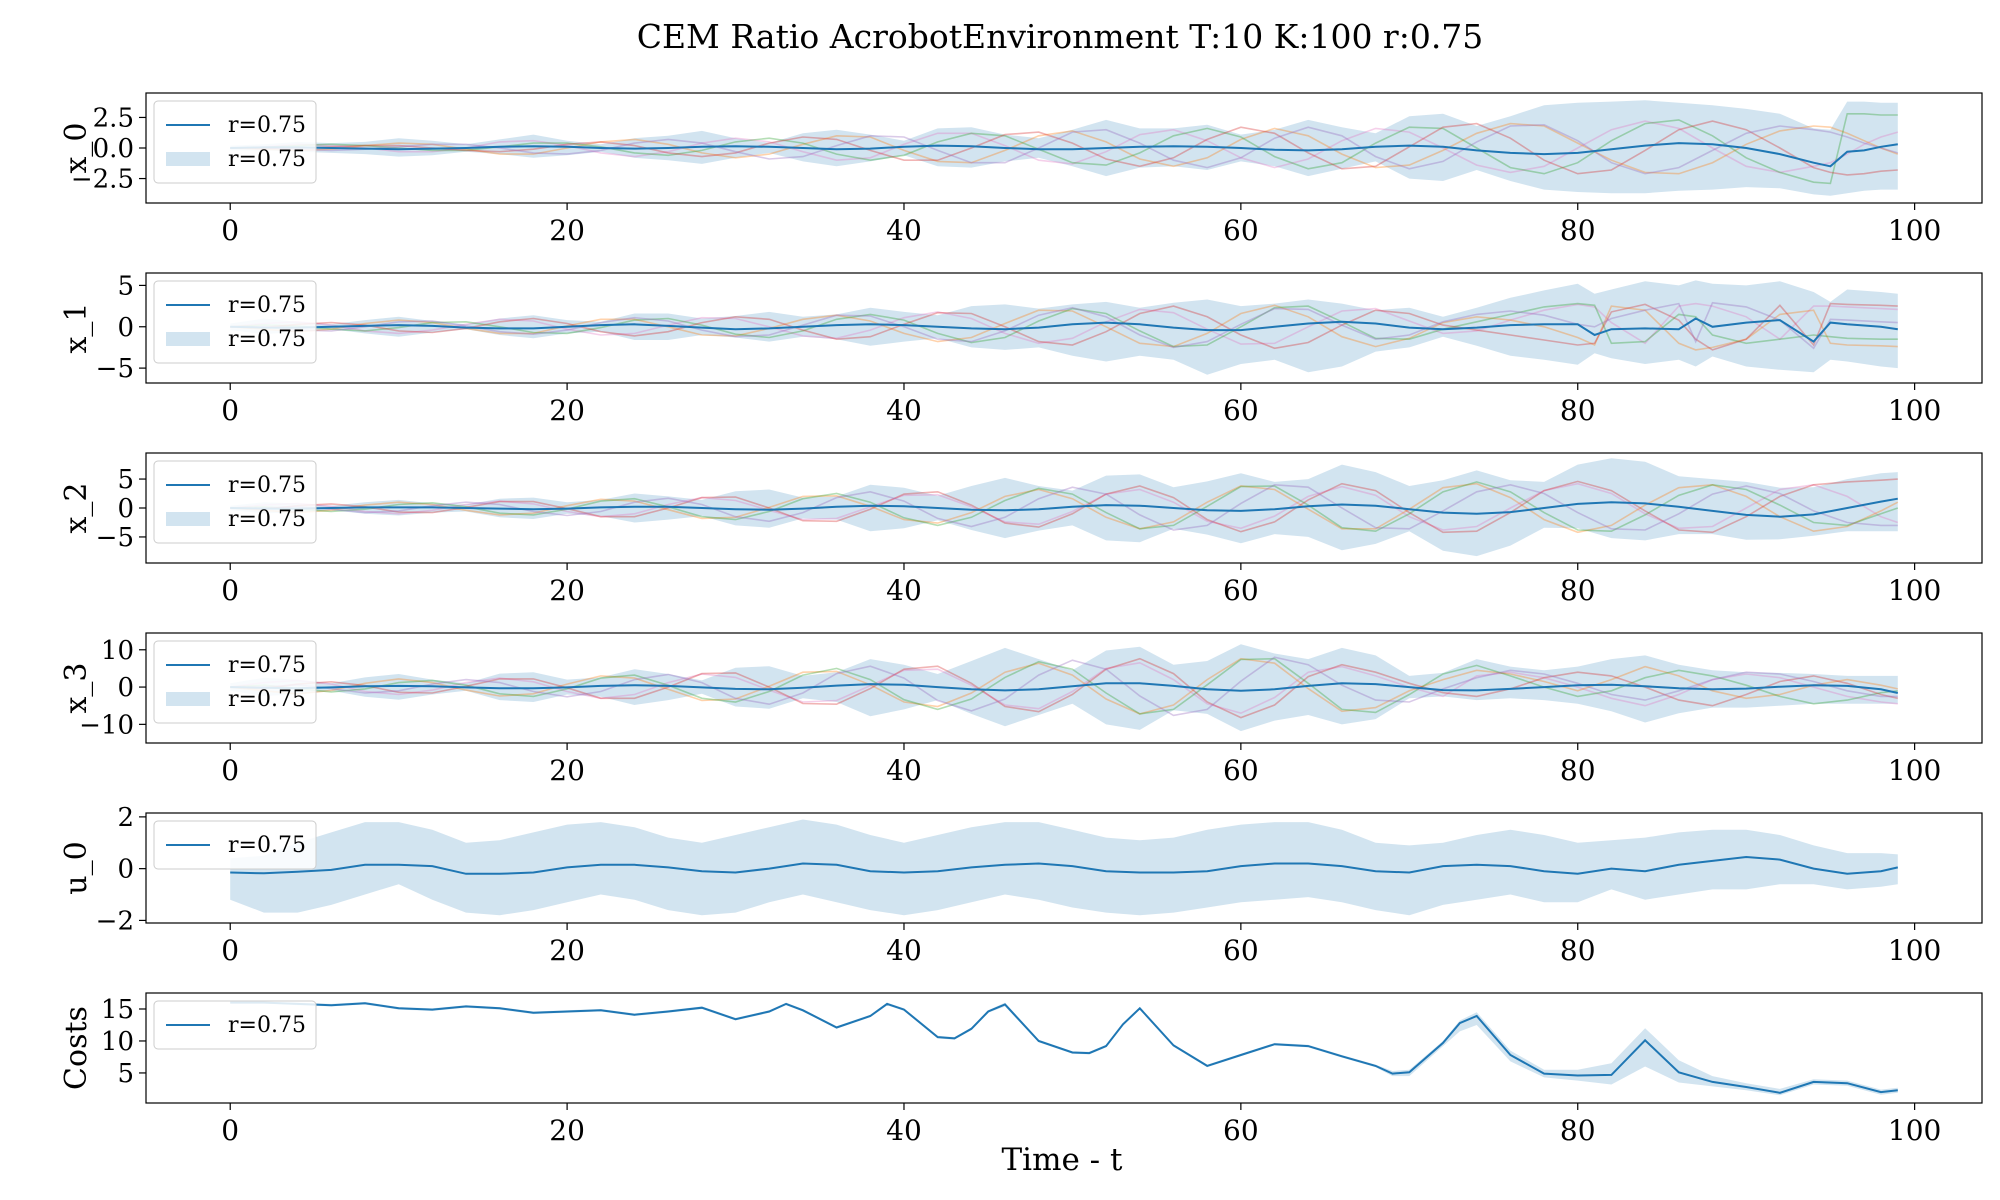 The image size is (2000, 1200). I want to click on subplot-x-1: 0 20 40 60 80 100 −5 0 5 x_1 r=0.75 r=0.75, so click(1021, 349).